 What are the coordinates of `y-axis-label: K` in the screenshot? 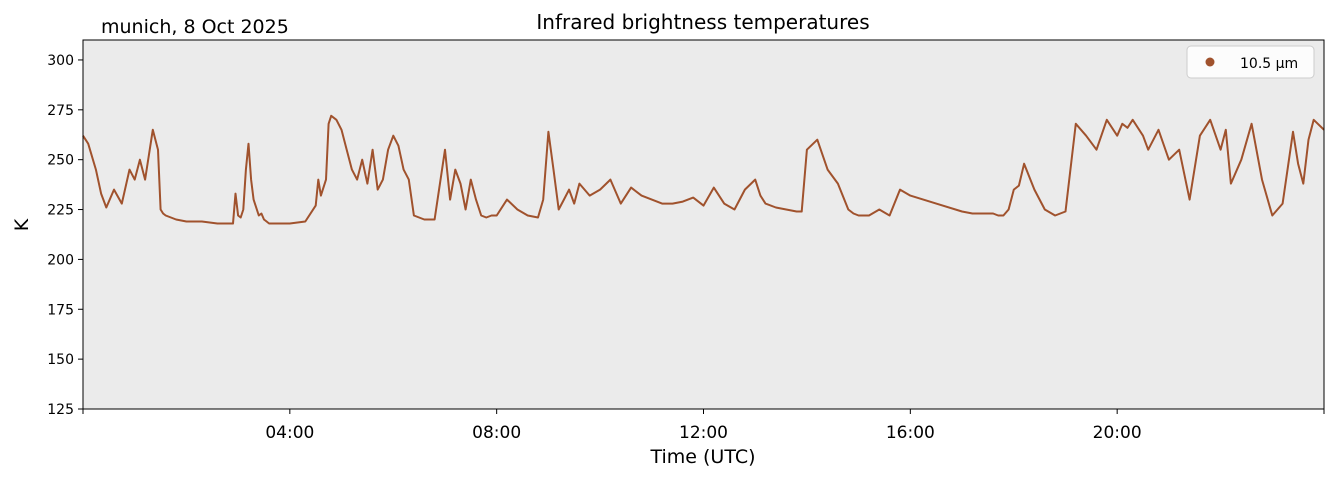 It's located at (22, 224).